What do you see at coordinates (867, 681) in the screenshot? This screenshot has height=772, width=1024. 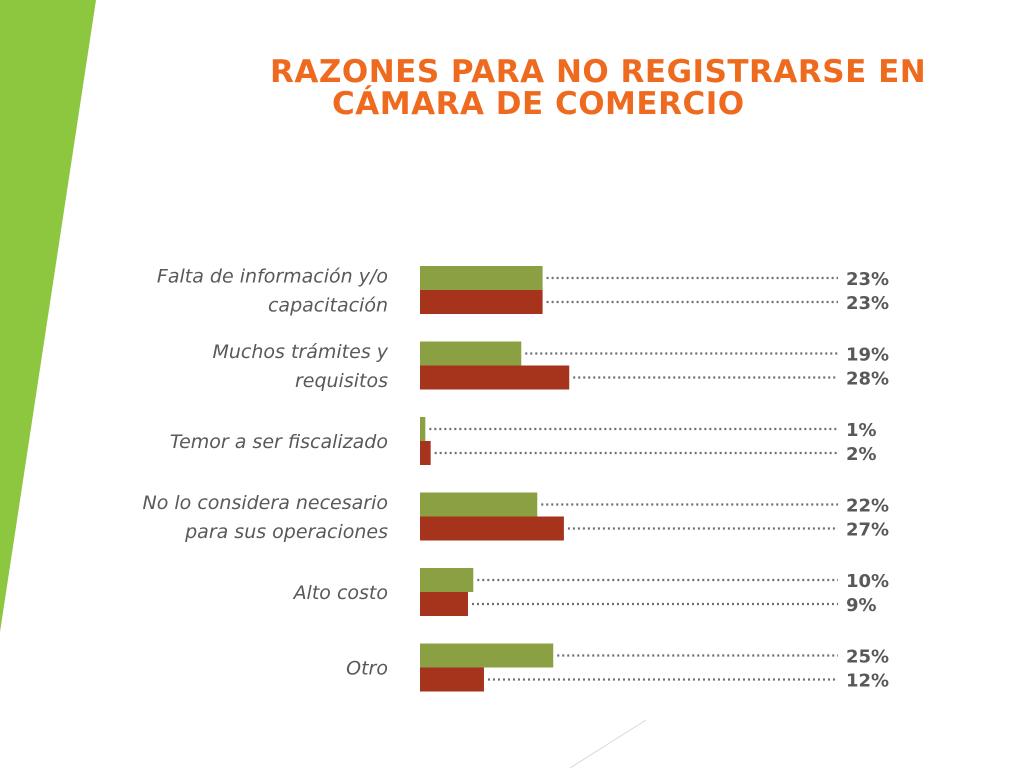 I see `value-label: 12%` at bounding box center [867, 681].